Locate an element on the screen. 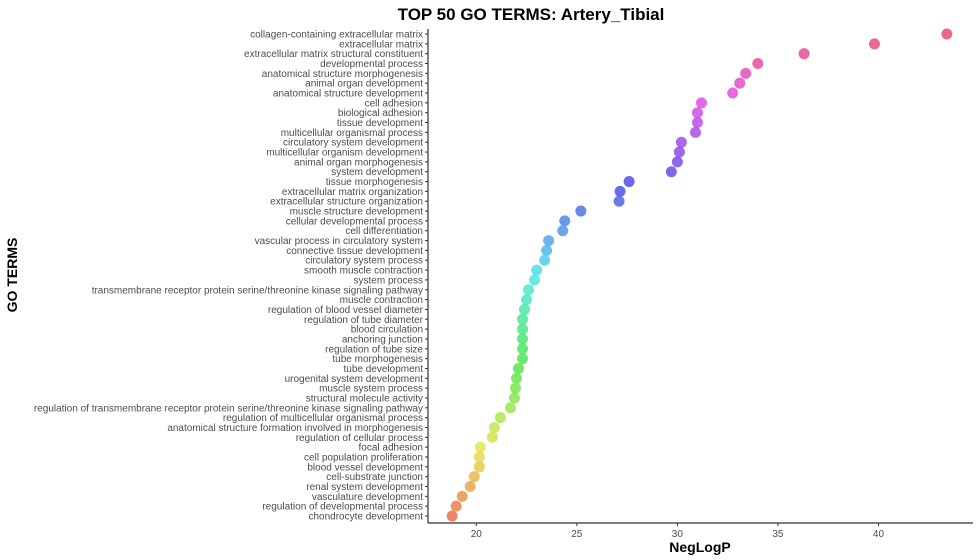 This screenshot has height=560, width=980. y-tick-label: tissue development is located at coordinates (380, 123).